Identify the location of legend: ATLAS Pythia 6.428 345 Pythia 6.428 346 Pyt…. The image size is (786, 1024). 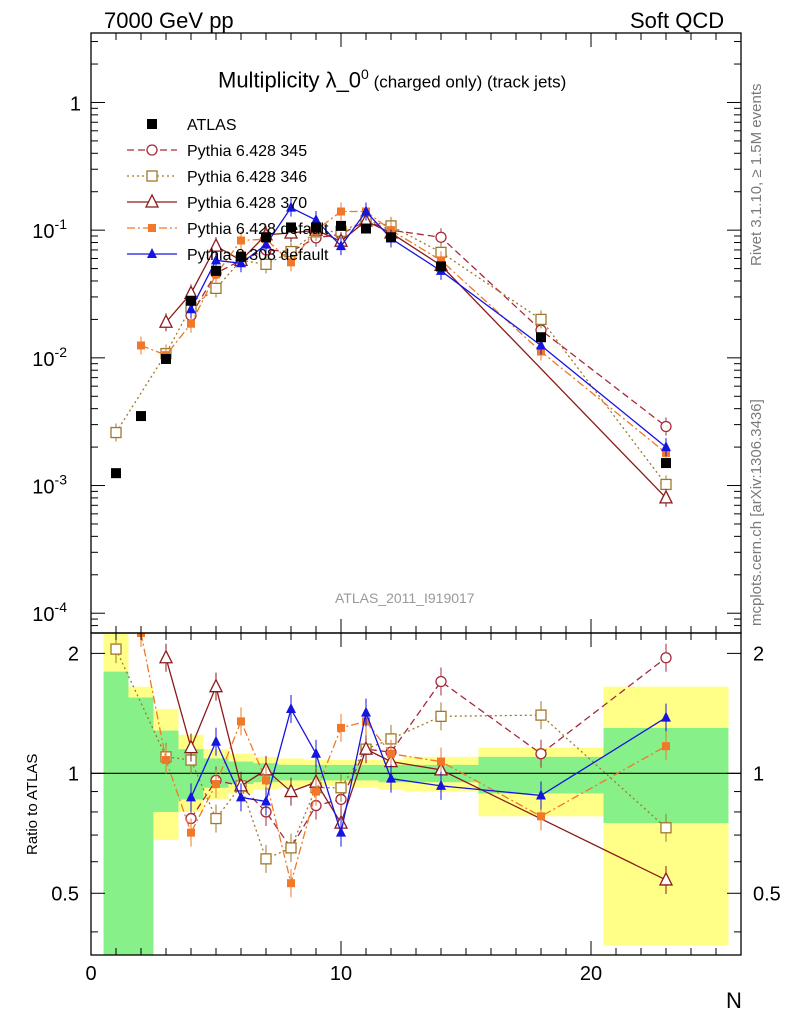
(228, 190).